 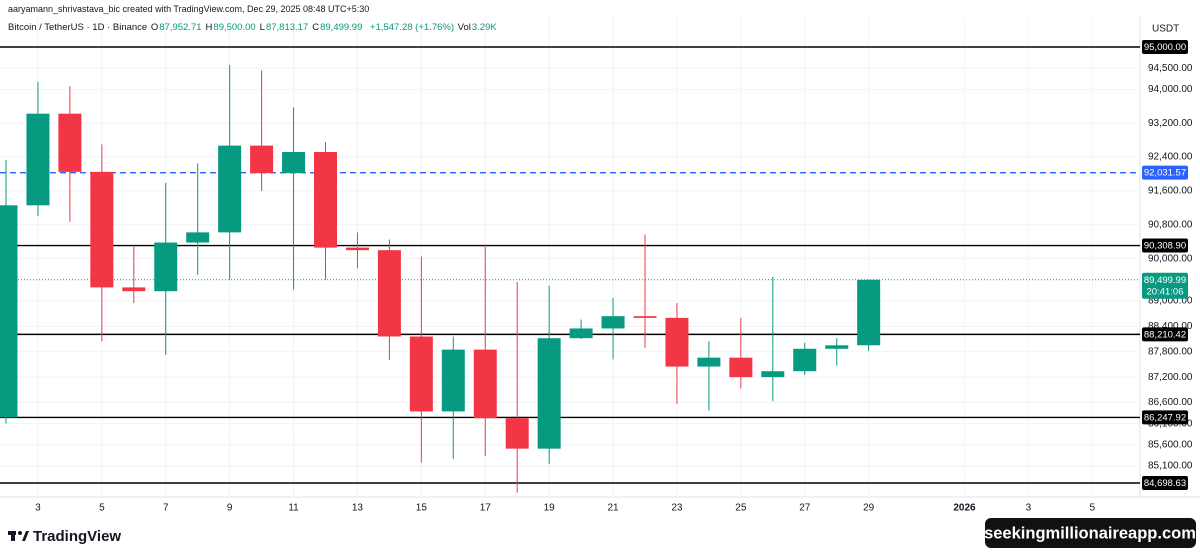 What do you see at coordinates (1170, 123) in the screenshot?
I see `y-tick-label: 93,200.00` at bounding box center [1170, 123].